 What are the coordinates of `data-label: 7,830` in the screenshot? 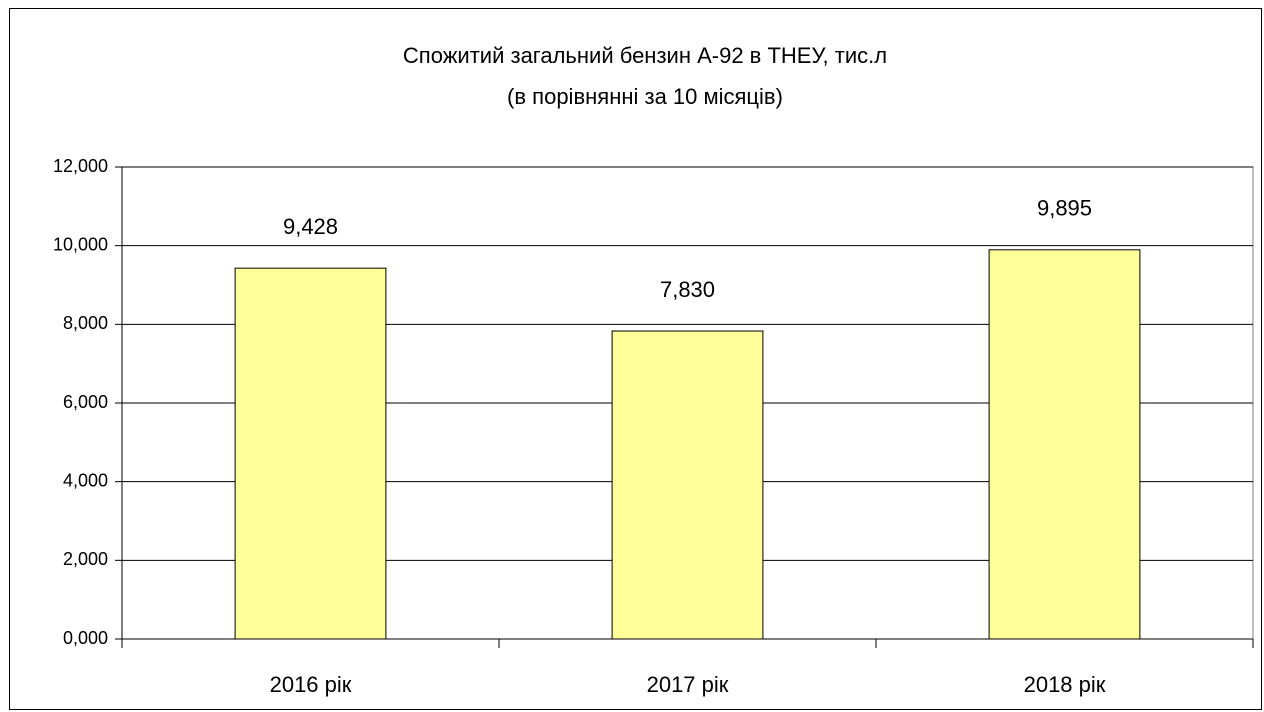 It's located at (687, 289).